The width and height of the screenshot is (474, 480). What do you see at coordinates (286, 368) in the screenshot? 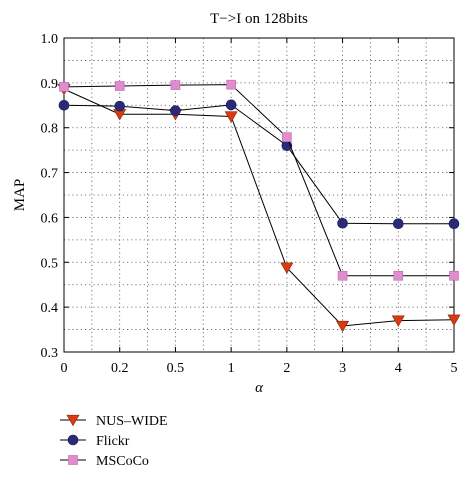
I see `x-tick-label: 2` at bounding box center [286, 368].